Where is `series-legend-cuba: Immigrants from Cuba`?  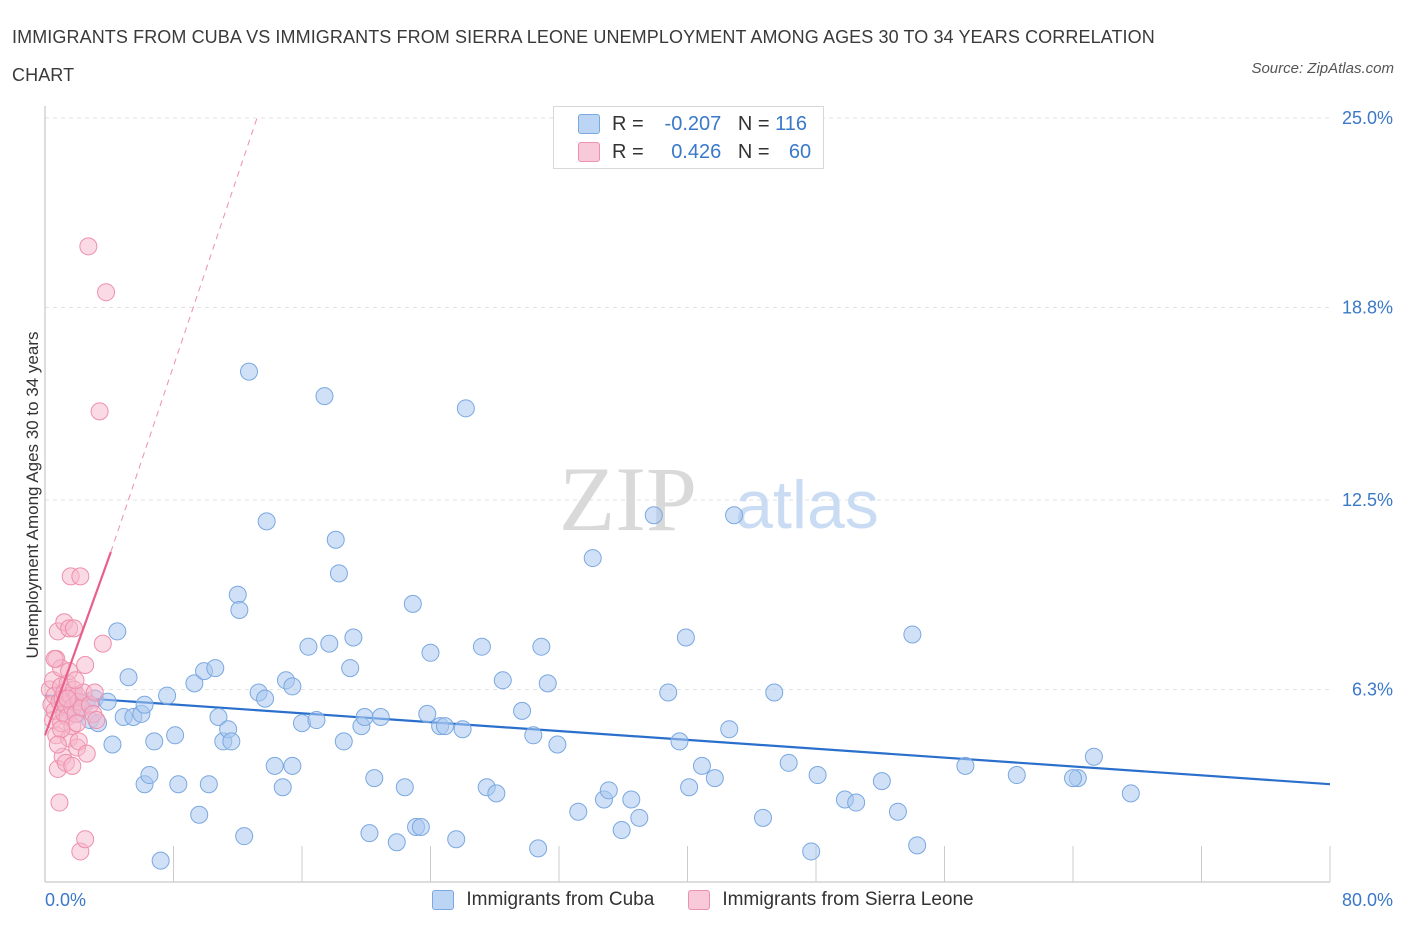
series-legend-cuba: Immigrants from Cuba is located at coordinates (543, 900).